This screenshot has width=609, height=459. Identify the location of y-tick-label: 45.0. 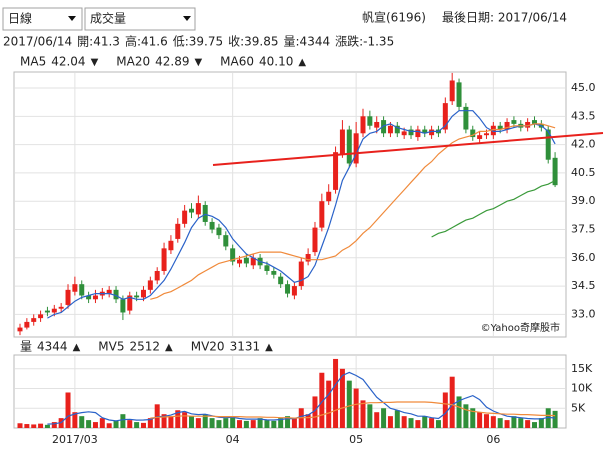
(583, 87).